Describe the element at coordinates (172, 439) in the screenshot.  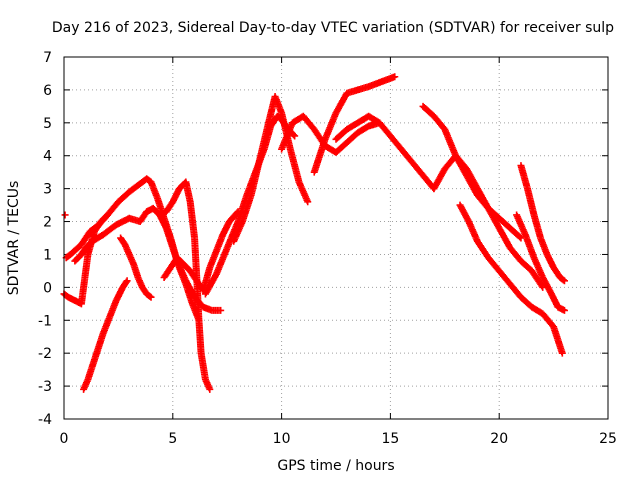
I see `x-tick-label: 5` at that location.